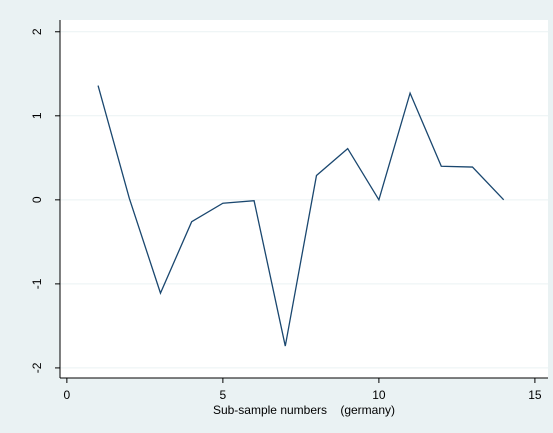 This screenshot has height=433, width=553. Describe the element at coordinates (37, 199) in the screenshot. I see `y-tick-label: 0` at that location.